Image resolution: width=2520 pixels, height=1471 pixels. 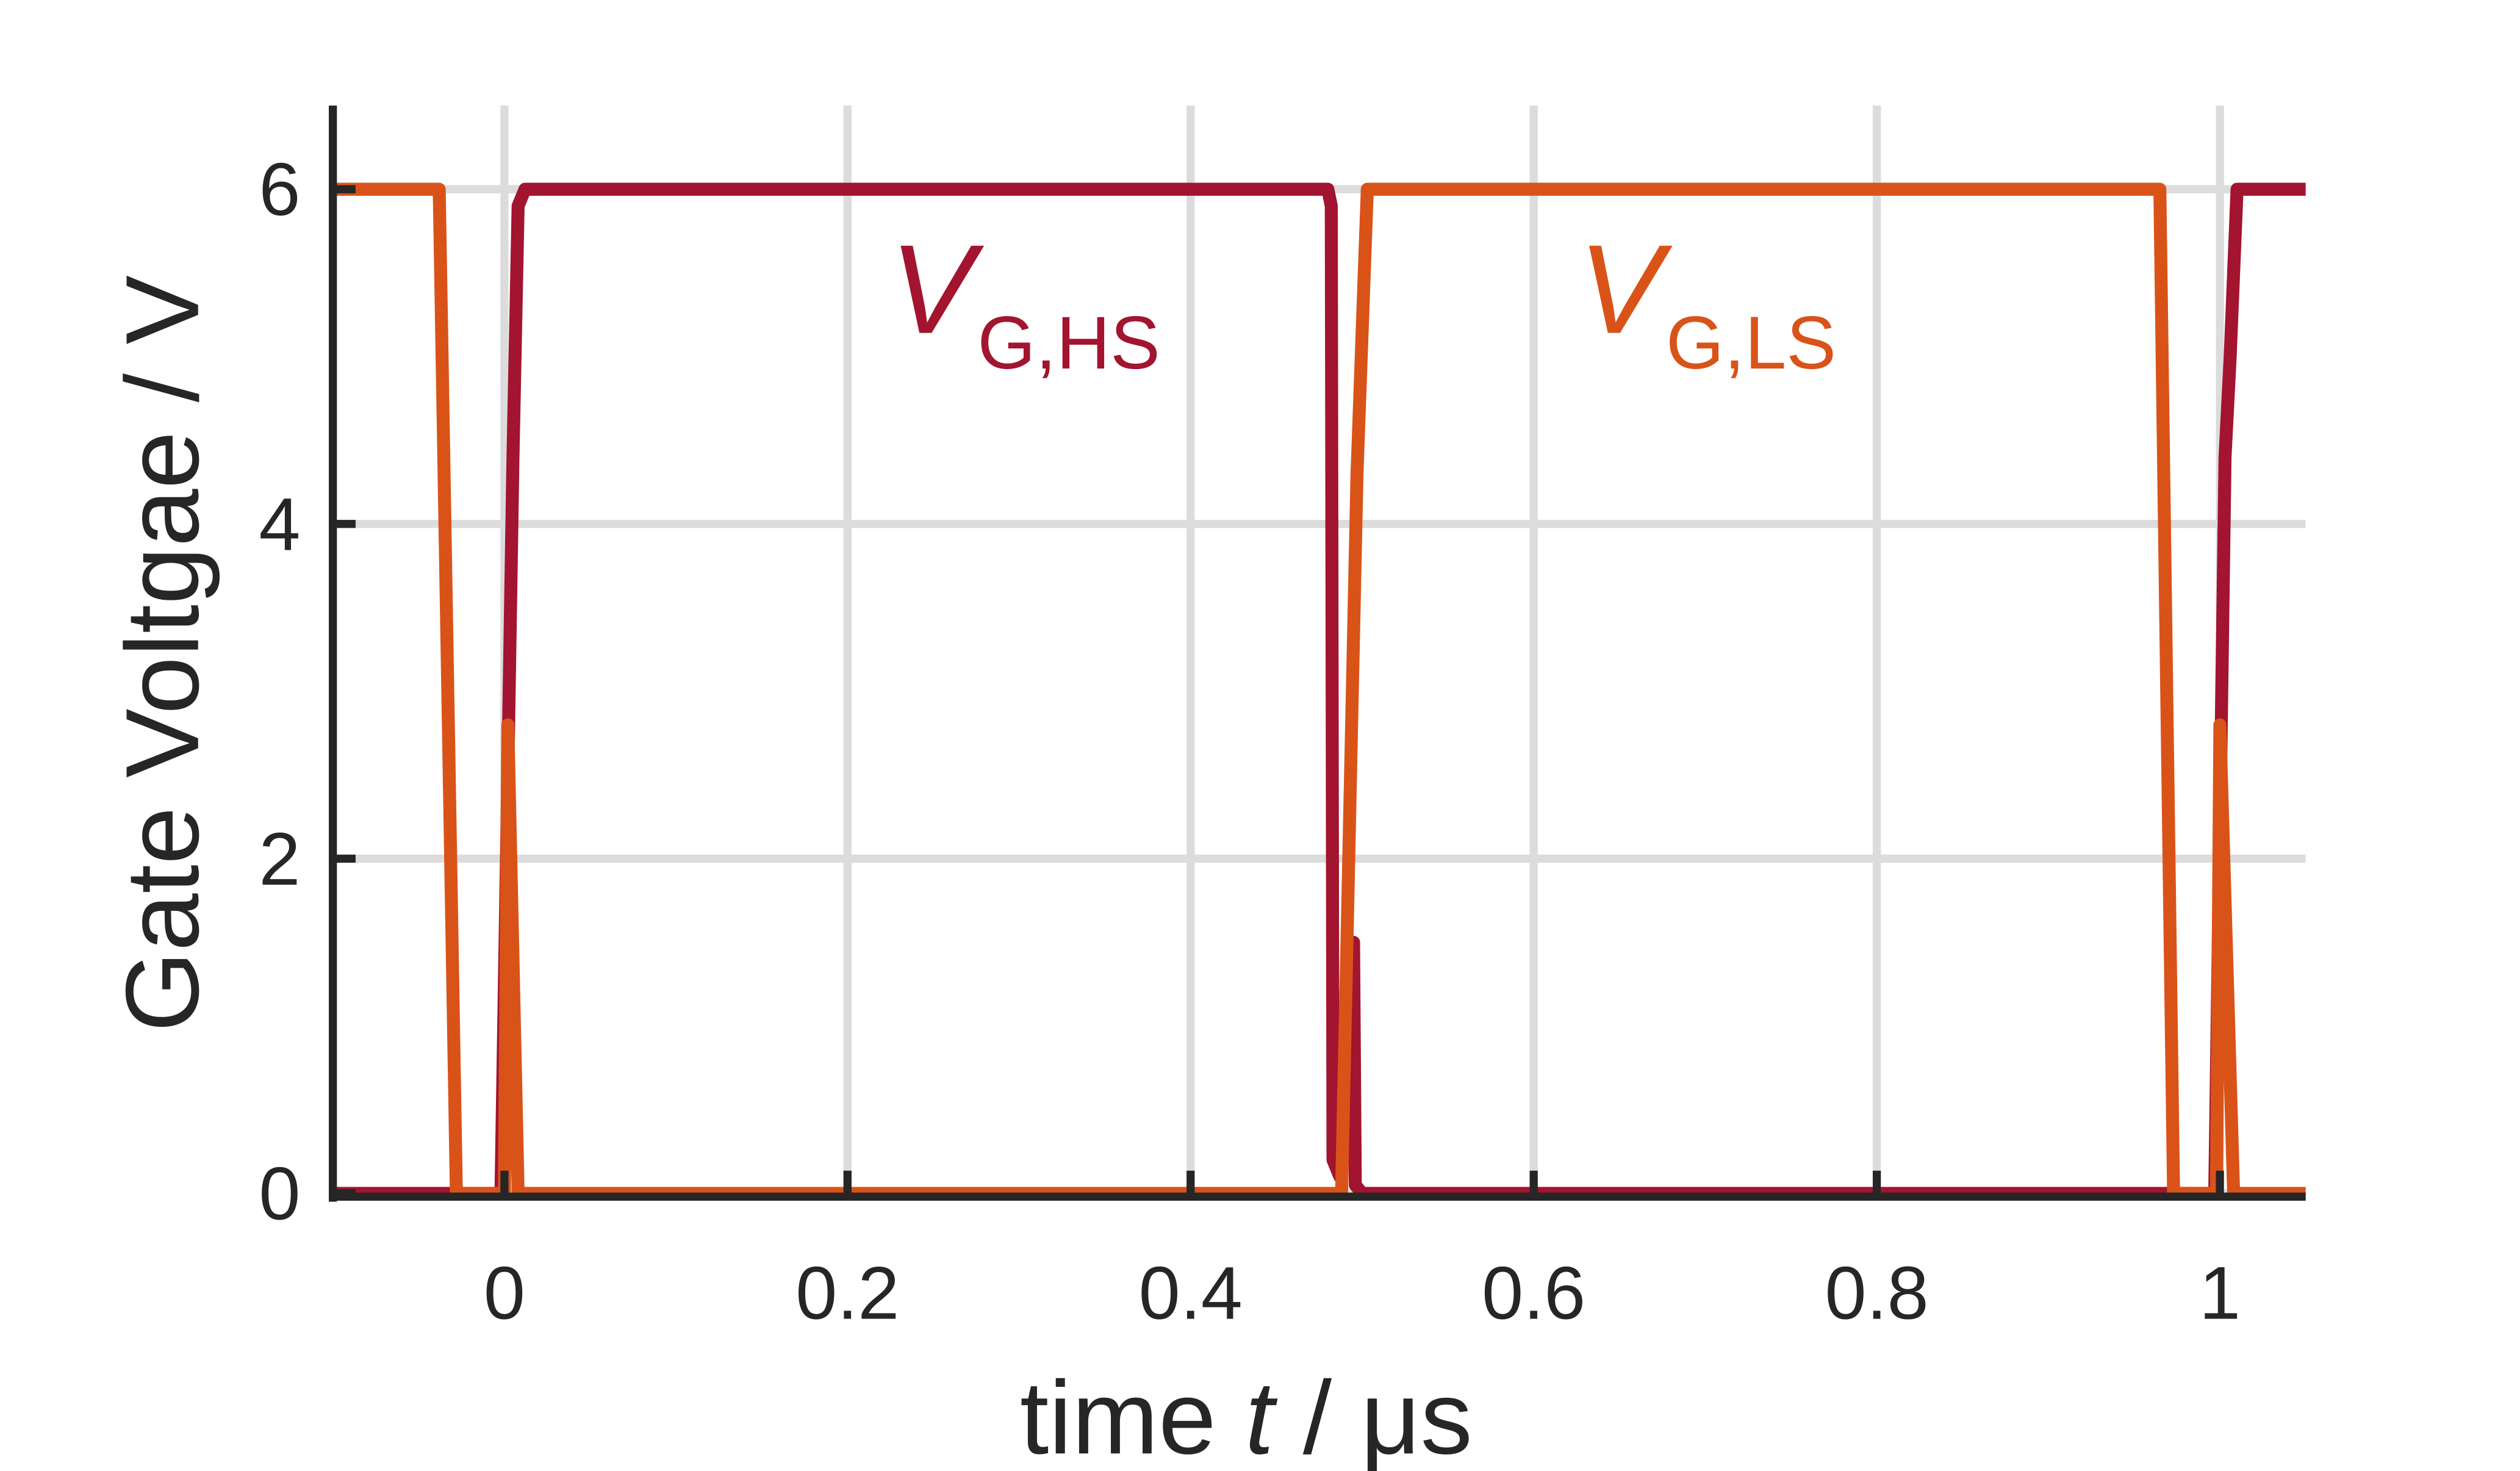 I want to click on x-tick-label: 0, so click(x=504, y=1292).